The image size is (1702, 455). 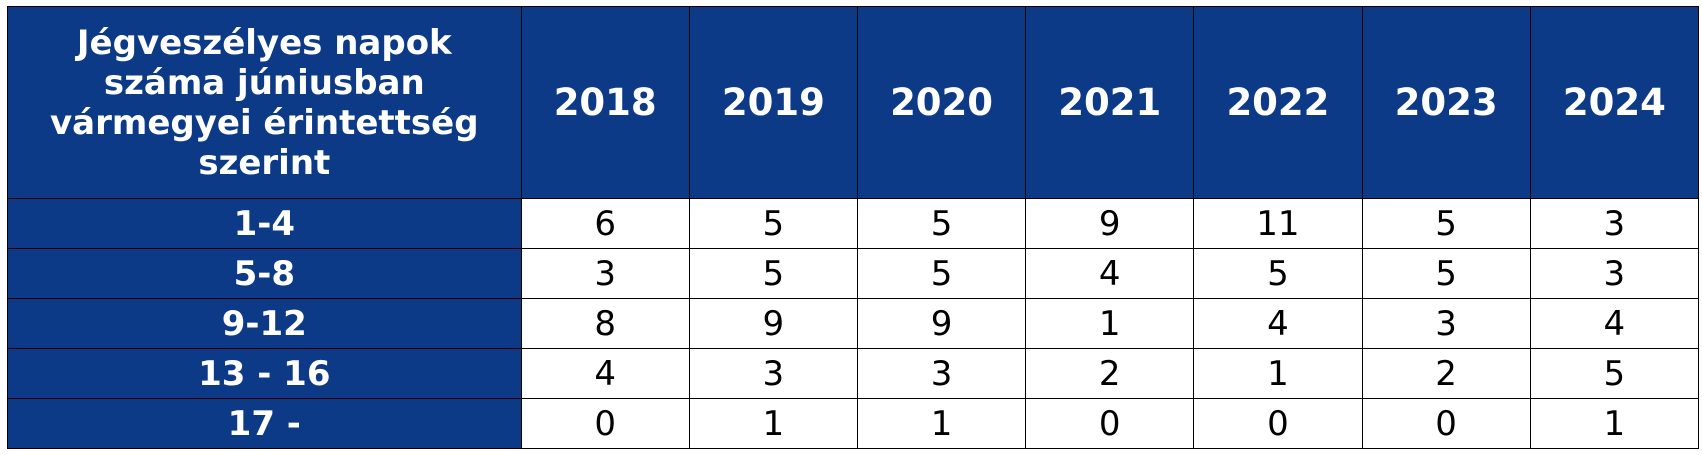 I want to click on value-cell-2022: 4, so click(x=1278, y=323).